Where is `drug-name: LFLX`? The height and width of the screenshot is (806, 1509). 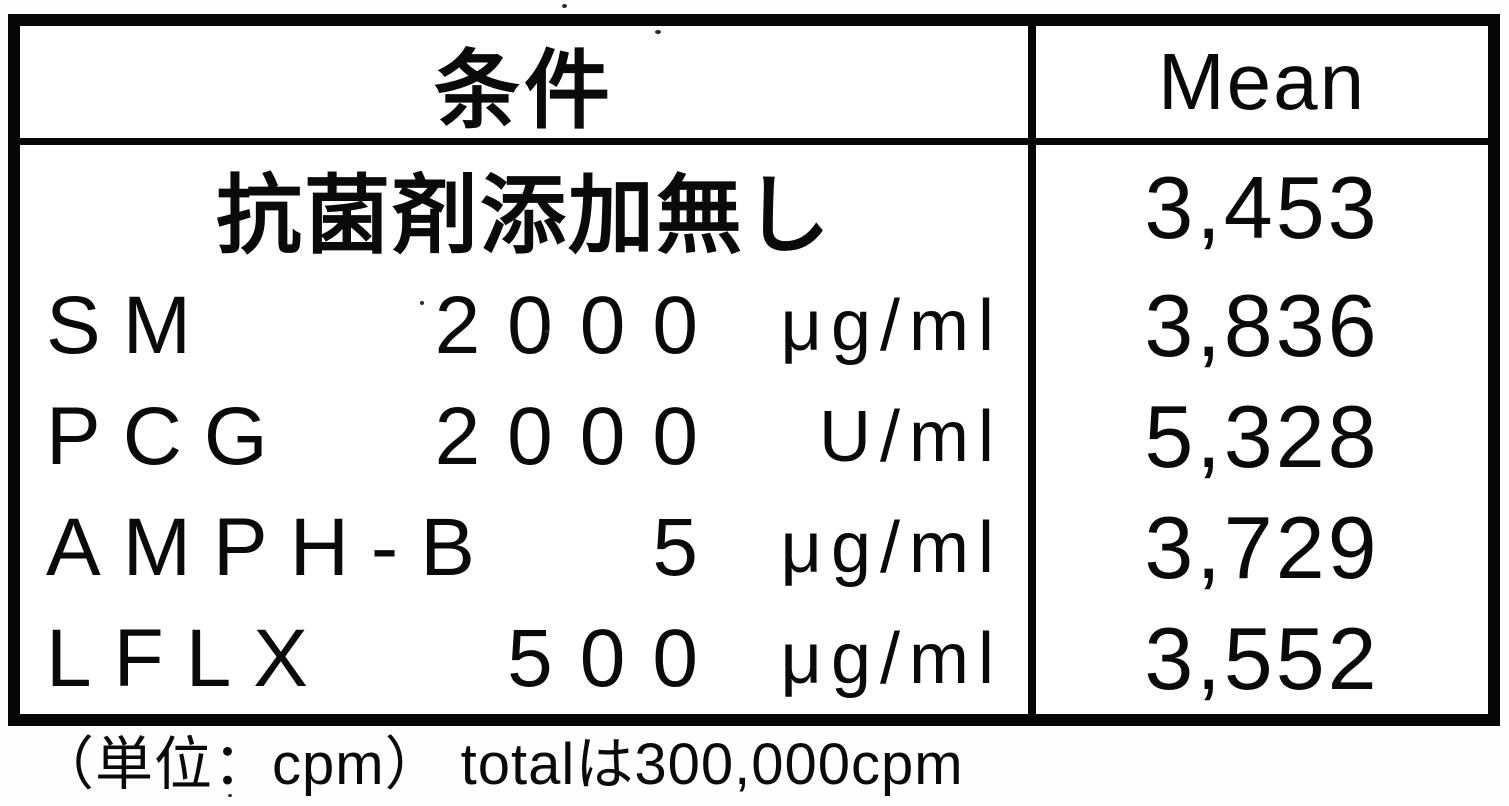
drug-name: LFLX is located at coordinates (188, 658).